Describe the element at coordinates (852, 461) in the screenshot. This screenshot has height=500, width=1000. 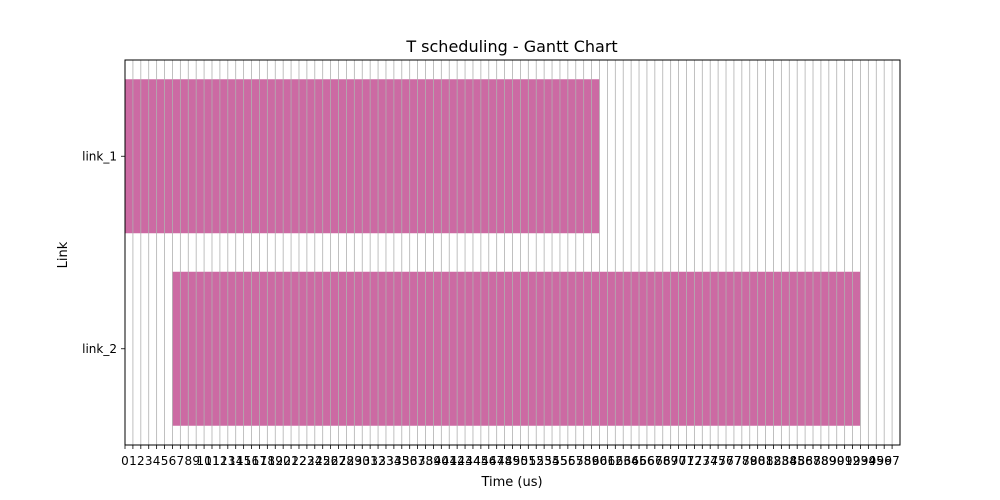
I see `x-tick-label: 92` at that location.